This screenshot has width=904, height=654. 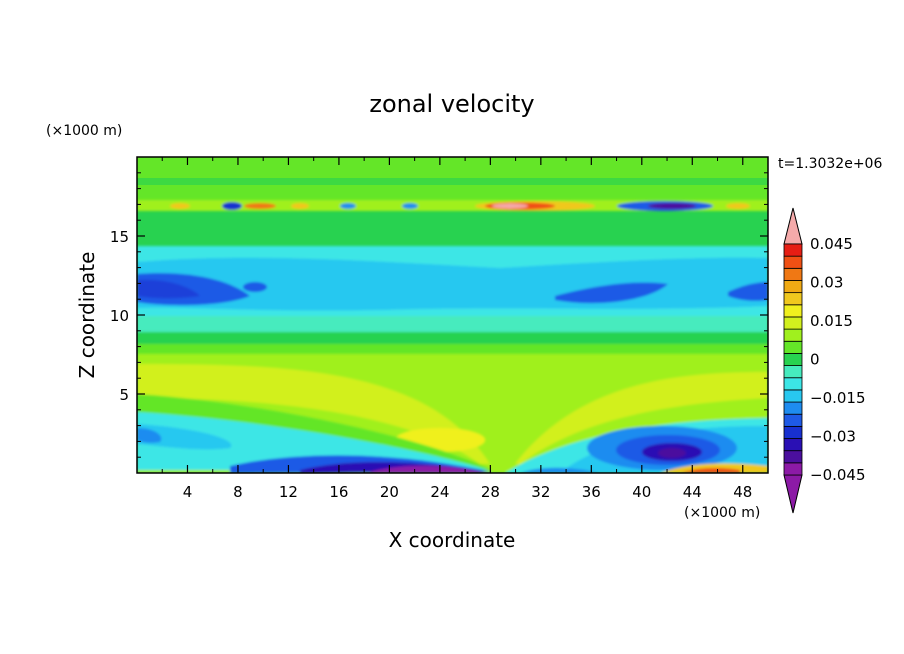 What do you see at coordinates (641, 492) in the screenshot?
I see `x-tick-label: 40` at bounding box center [641, 492].